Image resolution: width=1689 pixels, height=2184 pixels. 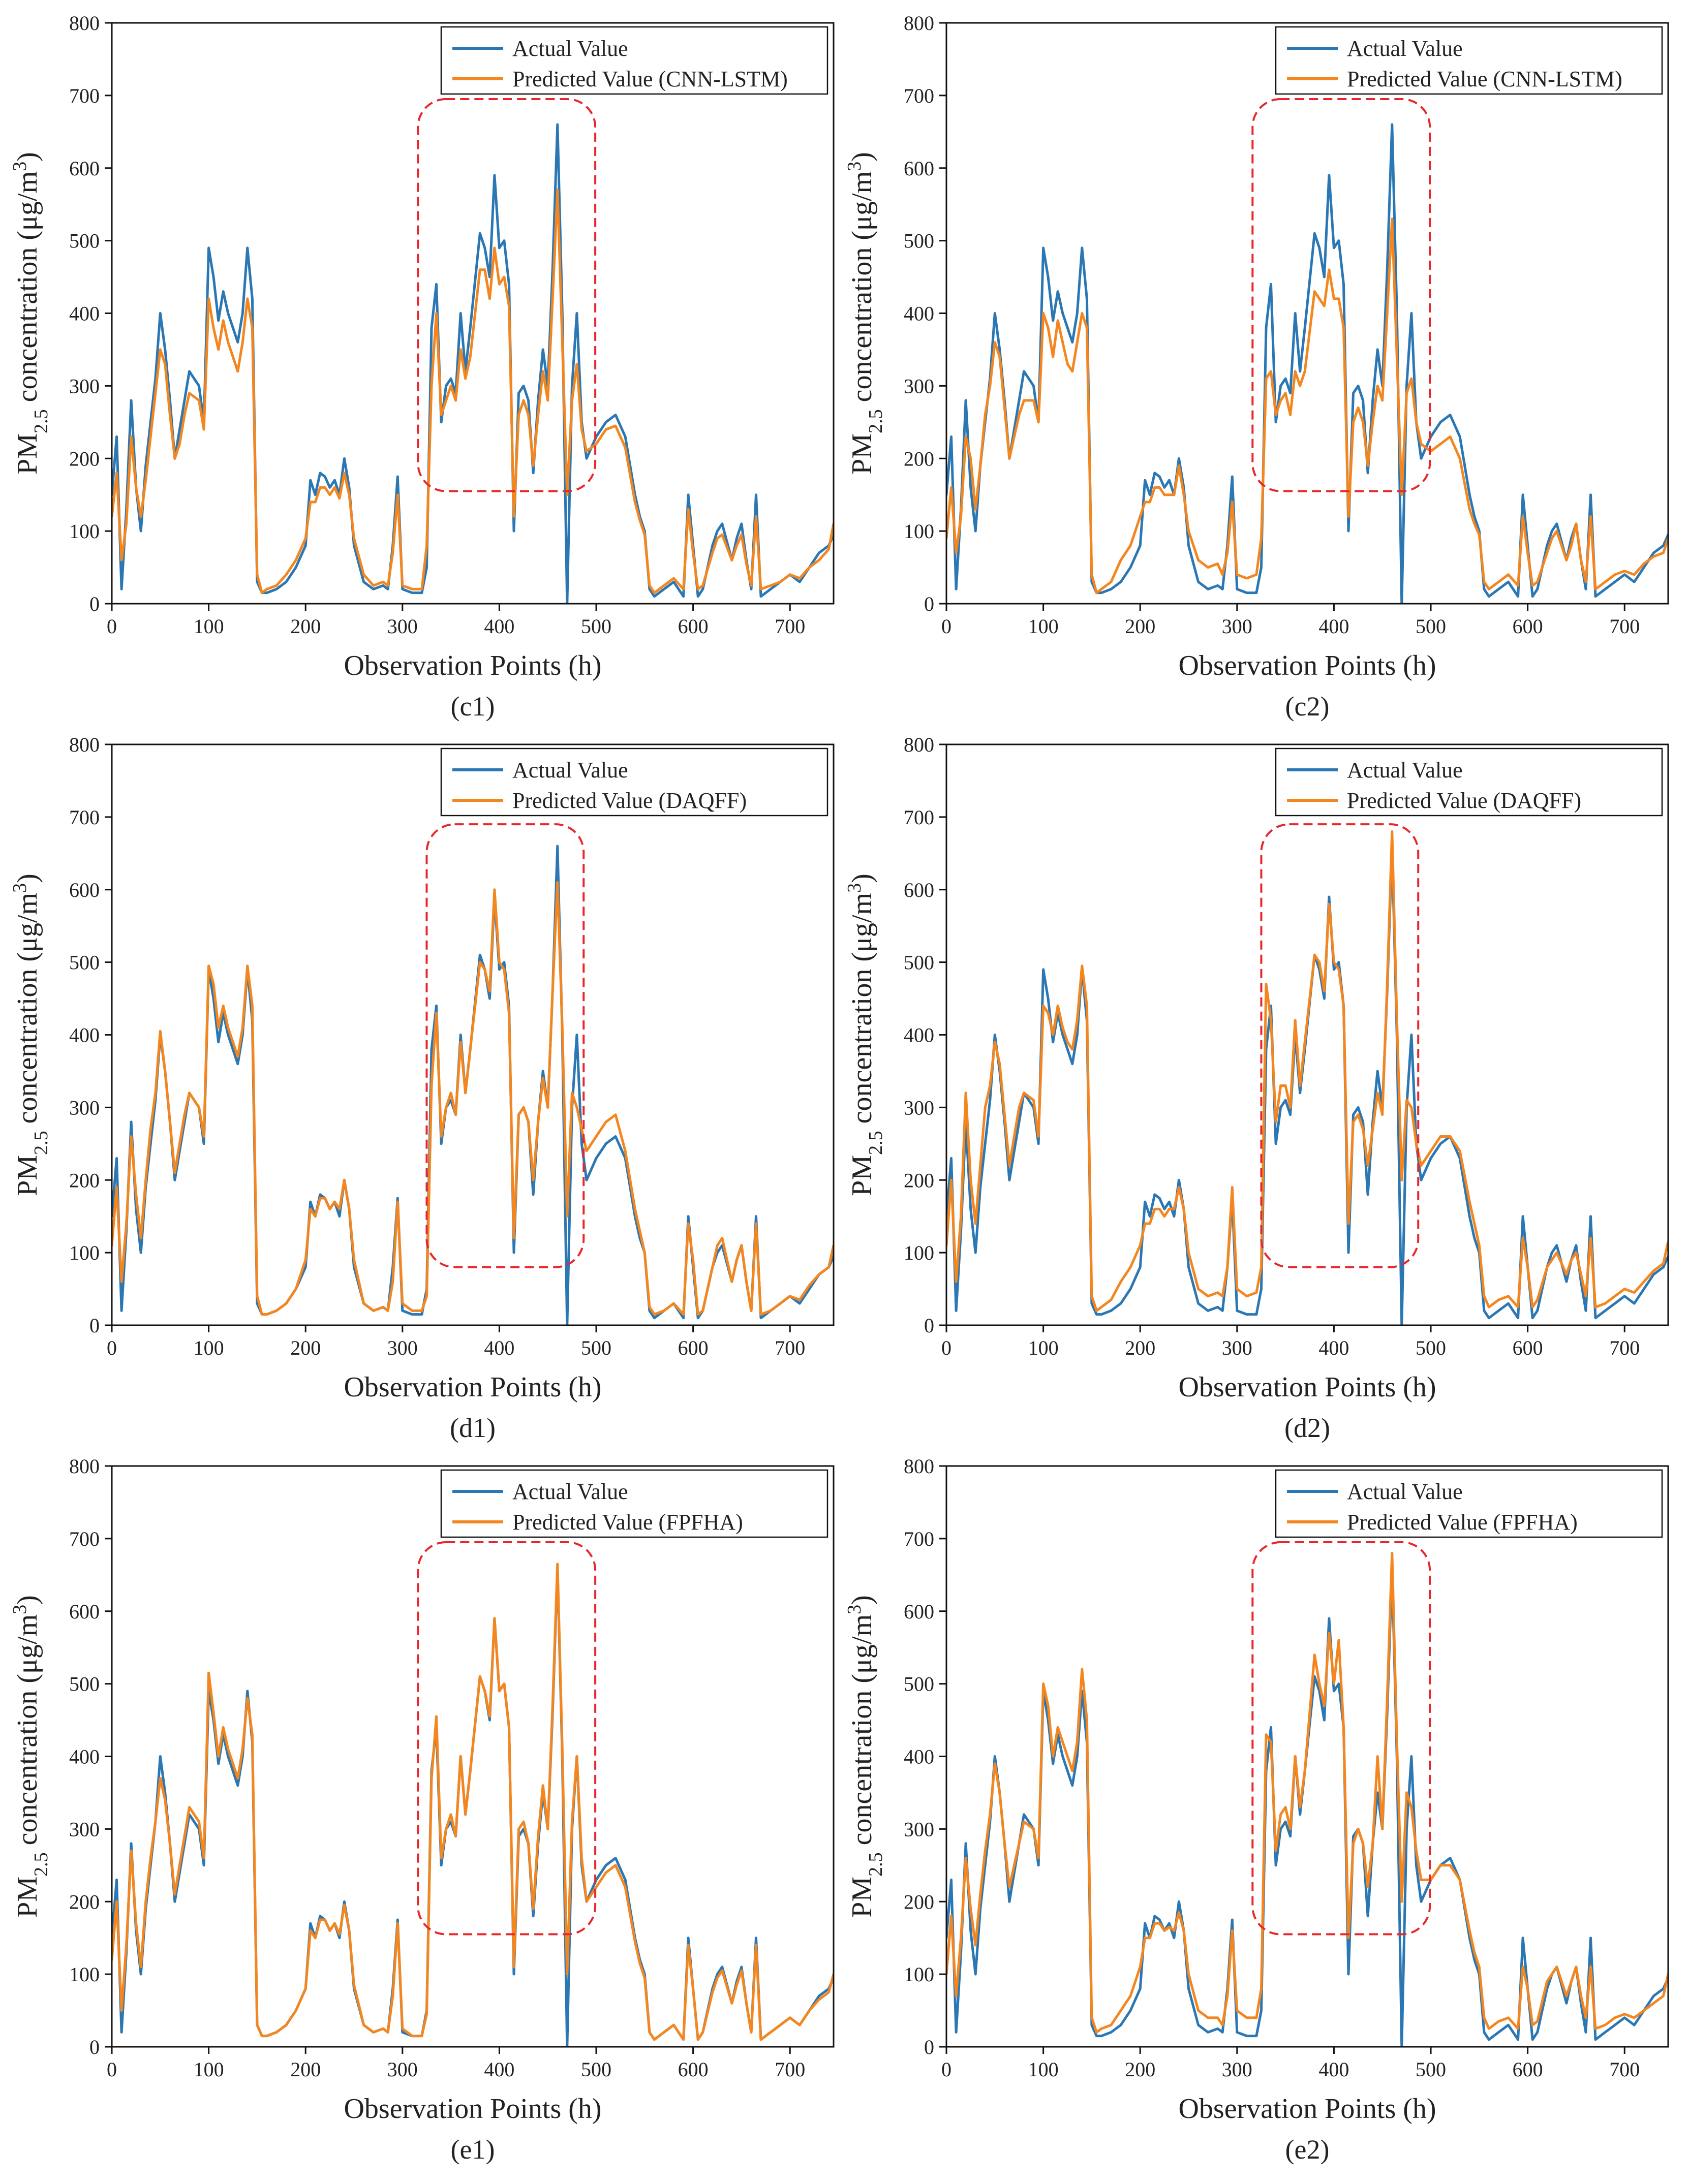 I want to click on x-tick-label: 200, so click(x=305, y=626).